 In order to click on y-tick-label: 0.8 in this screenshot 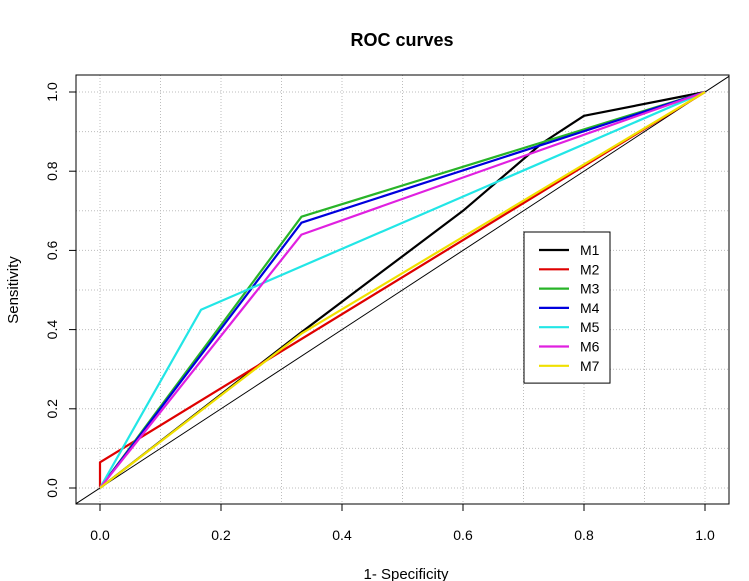, I will do `click(52, 171)`.